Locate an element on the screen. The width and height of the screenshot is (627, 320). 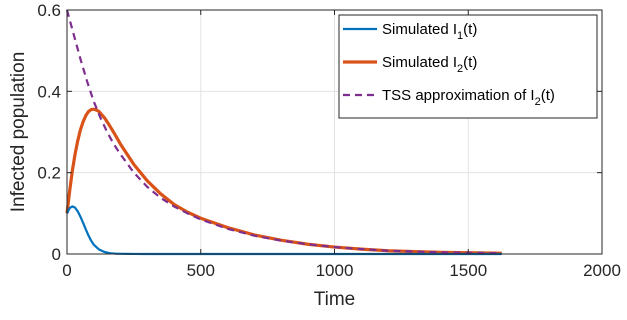
y-tick-label: 0 is located at coordinates (56, 254).